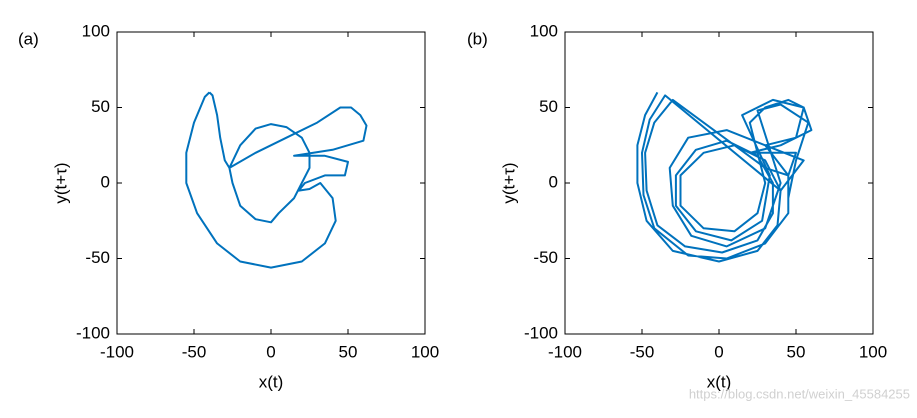 The width and height of the screenshot is (917, 418). I want to click on panel-label: (b), so click(477, 38).